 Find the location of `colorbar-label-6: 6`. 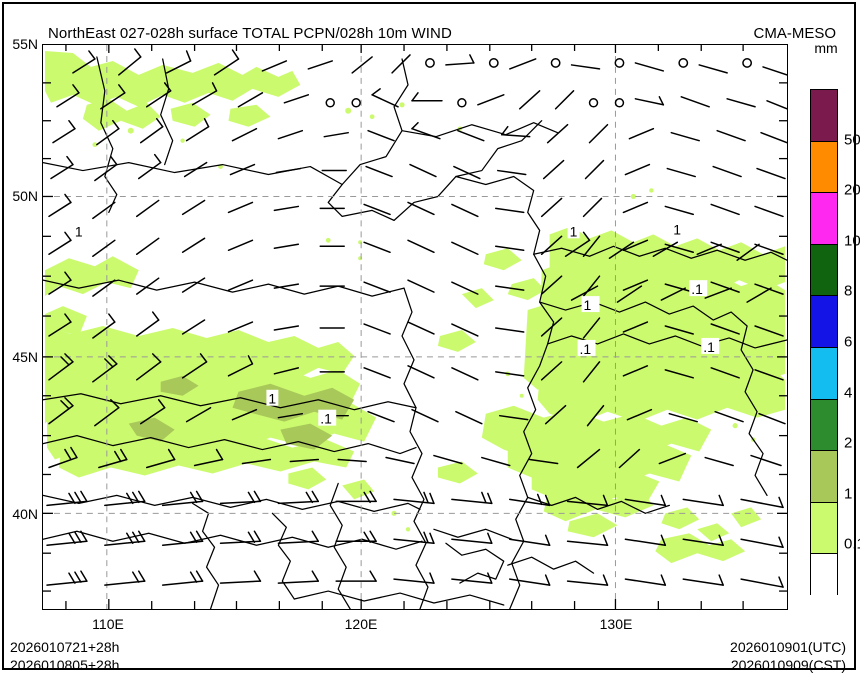

colorbar-label-6: 6 is located at coordinates (848, 342).